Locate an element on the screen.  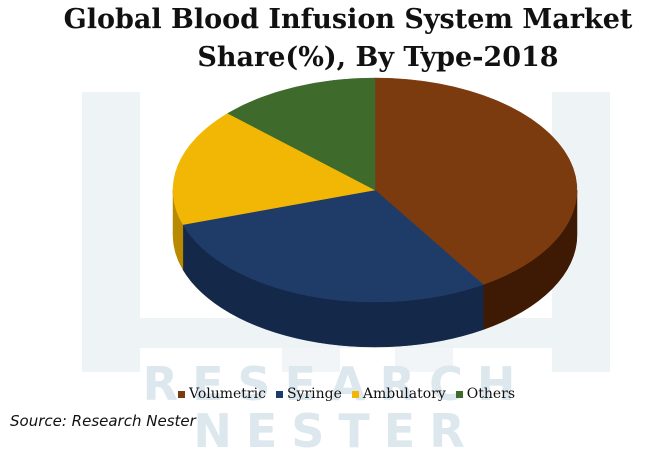
legend-item-ambulatory: Ambulatory is located at coordinates (398, 394).